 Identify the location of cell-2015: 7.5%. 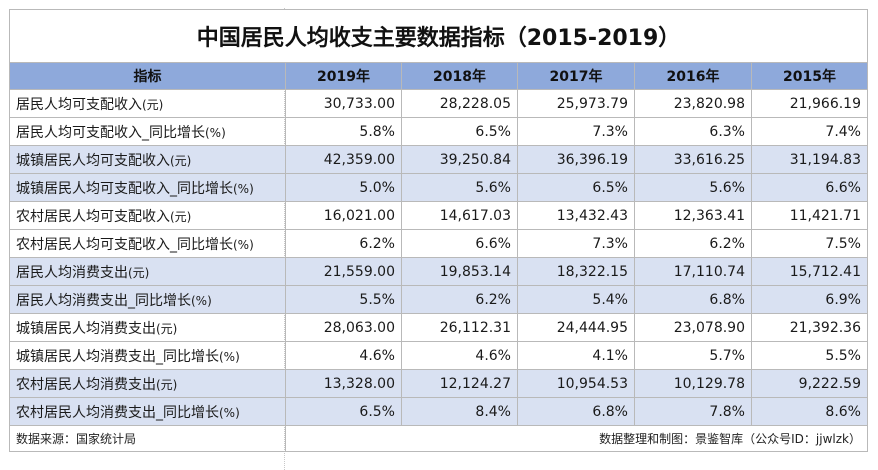
(809, 243).